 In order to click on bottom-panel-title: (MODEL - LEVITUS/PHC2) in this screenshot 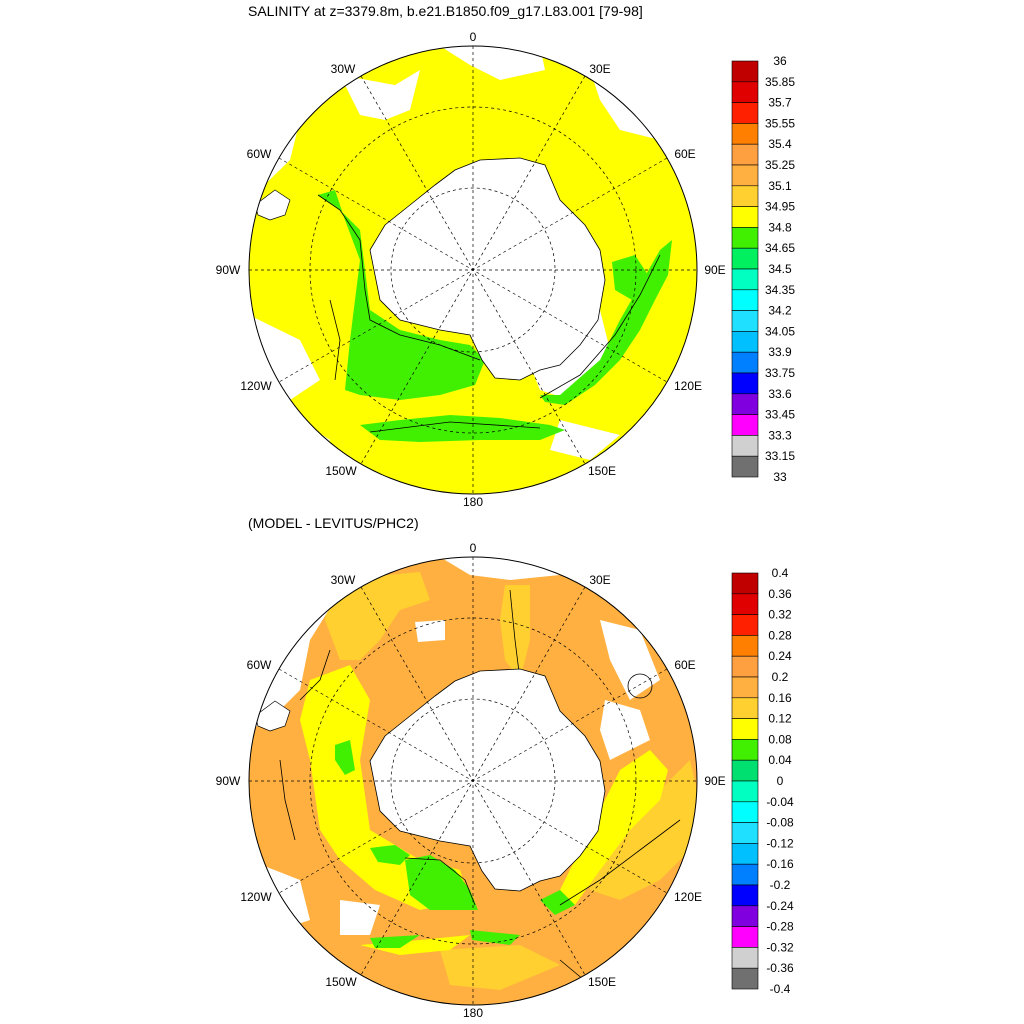, I will do `click(333, 523)`.